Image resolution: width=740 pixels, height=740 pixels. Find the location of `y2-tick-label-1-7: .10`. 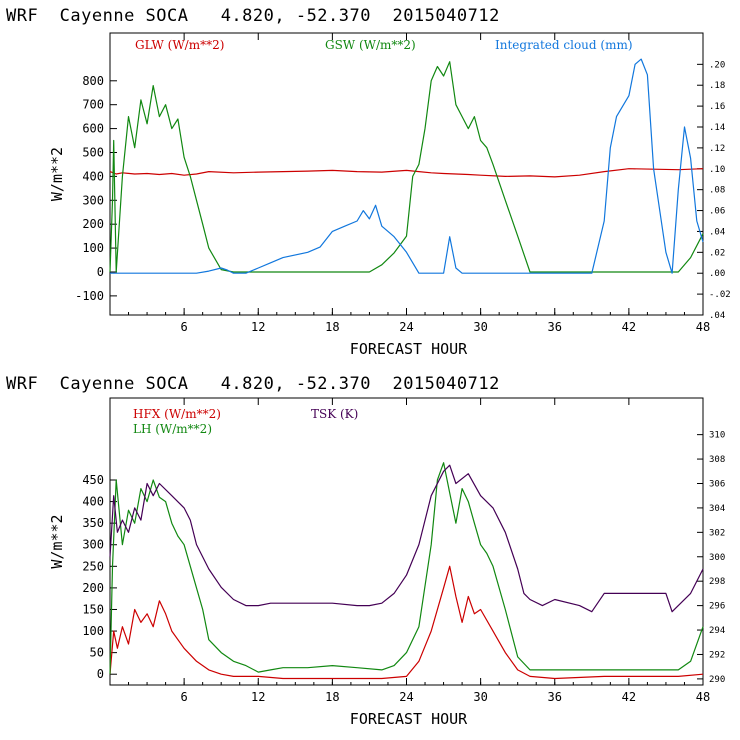

y2-tick-label-1-7: .10 is located at coordinates (717, 170).